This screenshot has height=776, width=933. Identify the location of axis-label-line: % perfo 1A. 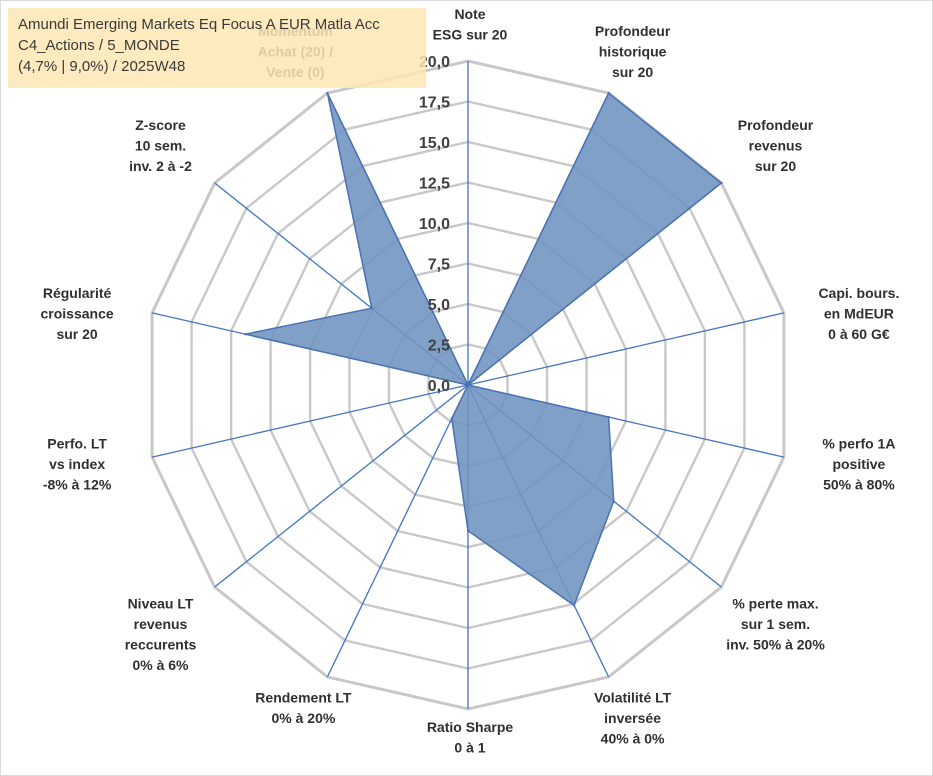
(858, 444).